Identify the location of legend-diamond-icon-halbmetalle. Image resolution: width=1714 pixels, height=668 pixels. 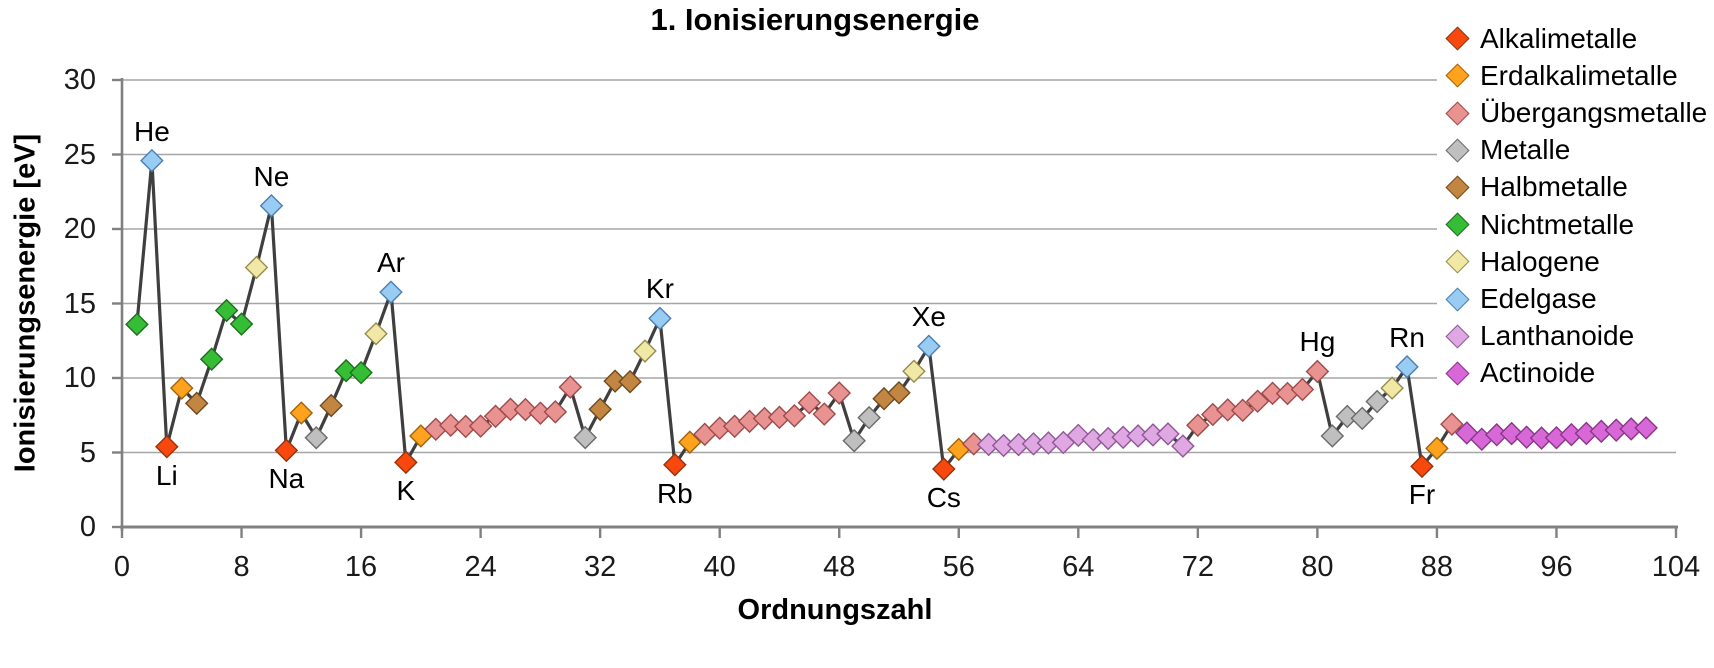
(1457, 187).